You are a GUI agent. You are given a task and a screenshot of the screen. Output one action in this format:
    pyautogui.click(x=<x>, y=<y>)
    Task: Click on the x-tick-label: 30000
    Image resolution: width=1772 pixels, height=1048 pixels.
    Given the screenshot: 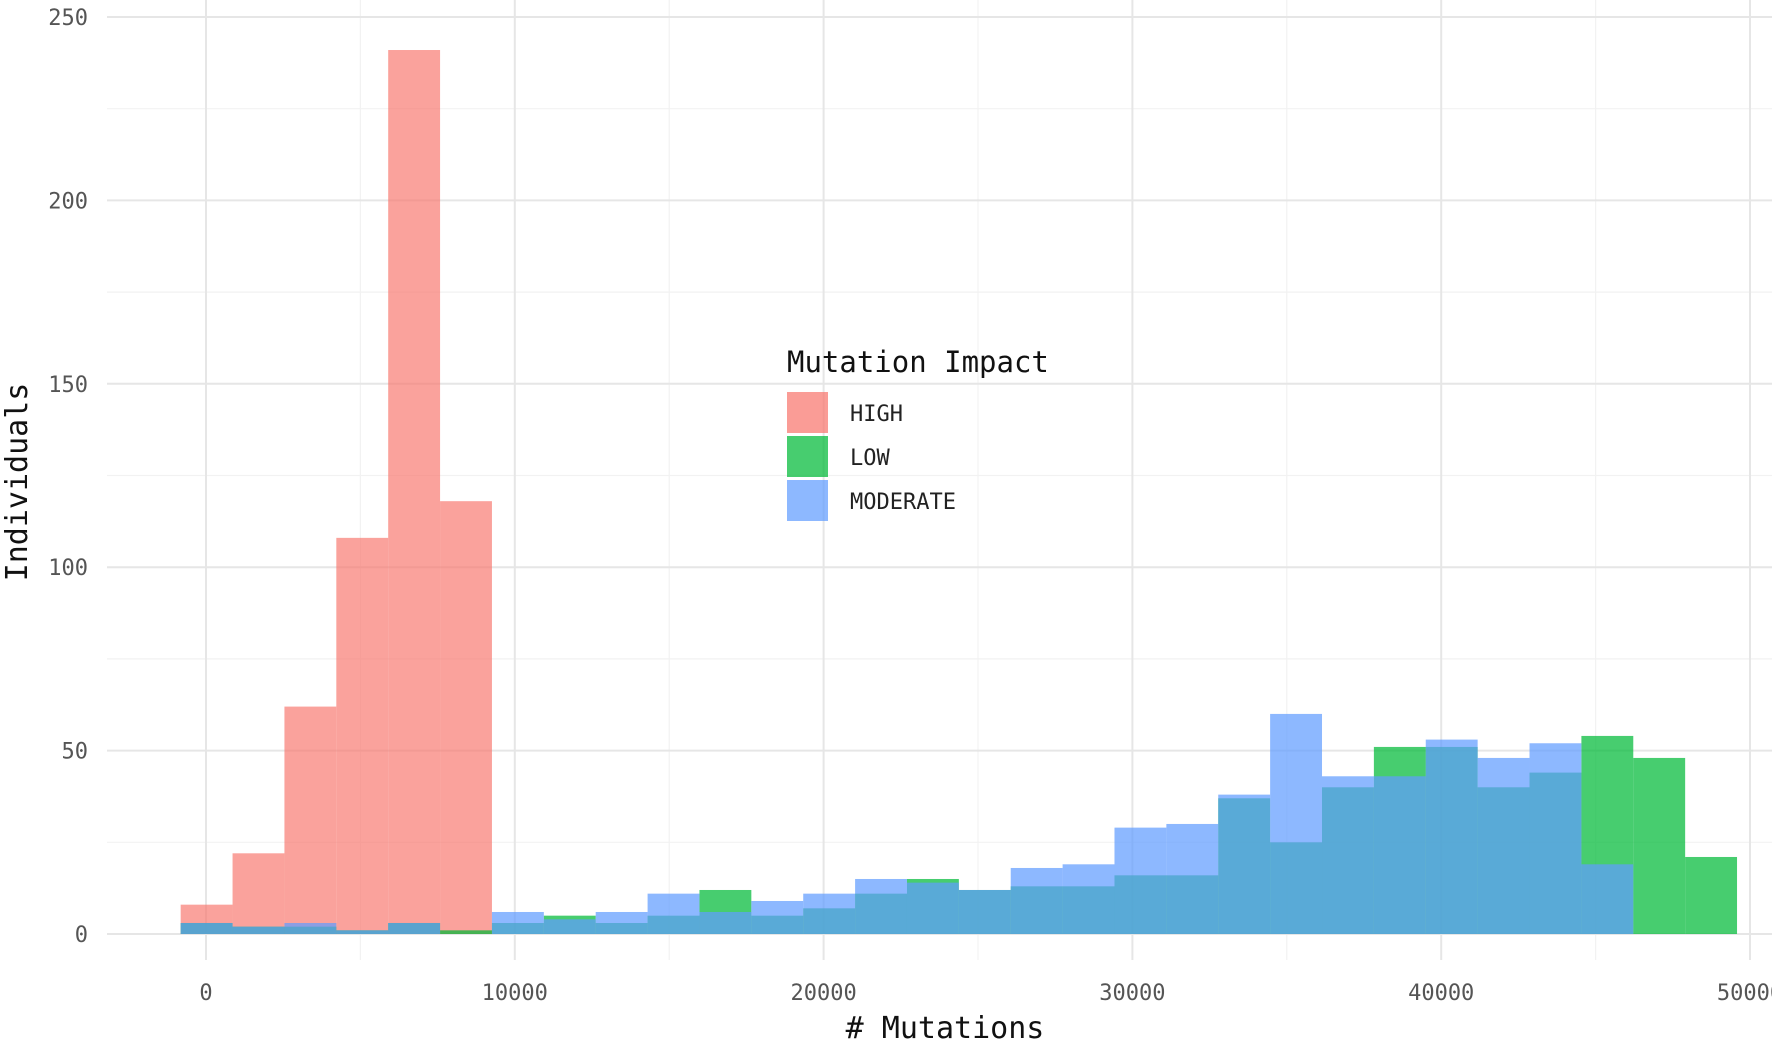 What is the action you would take?
    pyautogui.click(x=1132, y=993)
    